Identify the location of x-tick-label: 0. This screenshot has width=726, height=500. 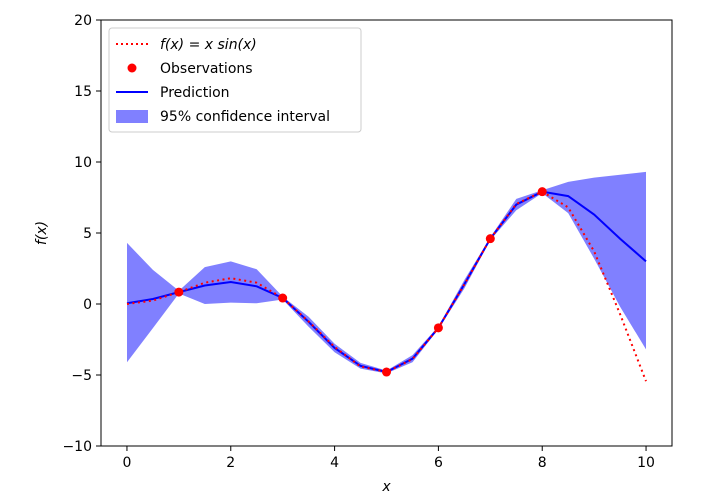
(126, 463).